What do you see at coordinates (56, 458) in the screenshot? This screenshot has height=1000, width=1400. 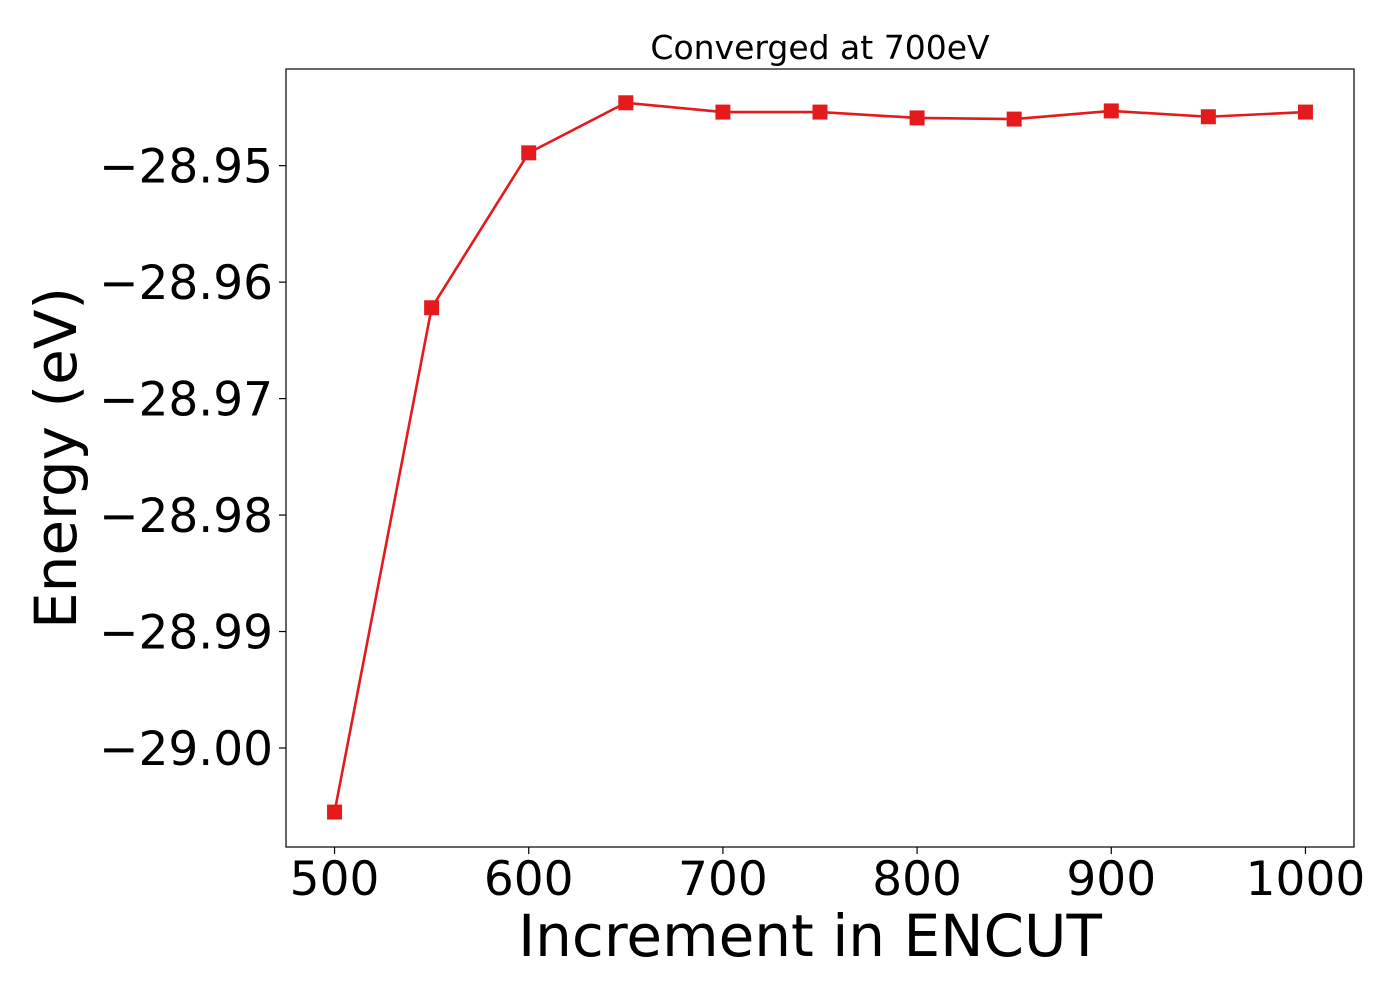 I see `y-axis-label: Energy (eV)` at bounding box center [56, 458].